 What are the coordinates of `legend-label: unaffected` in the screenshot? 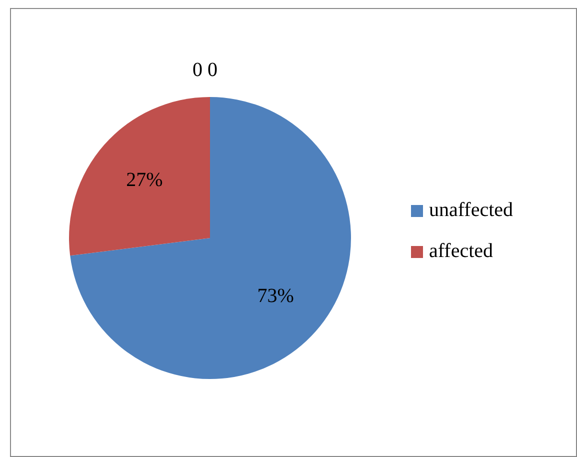 It's located at (471, 210).